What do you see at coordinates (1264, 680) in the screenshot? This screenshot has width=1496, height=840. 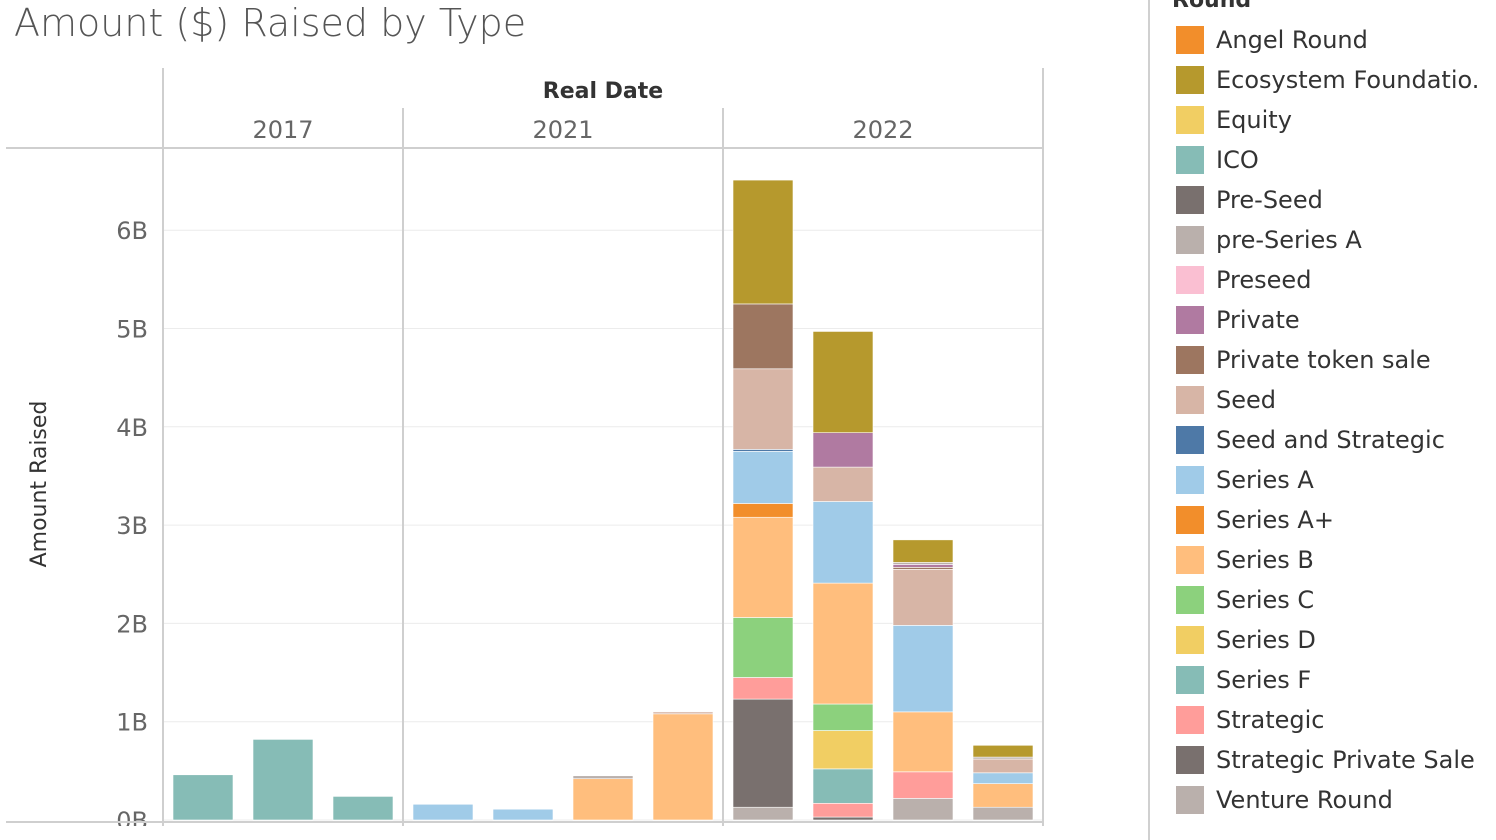 I see `legend-label: Series F` at bounding box center [1264, 680].